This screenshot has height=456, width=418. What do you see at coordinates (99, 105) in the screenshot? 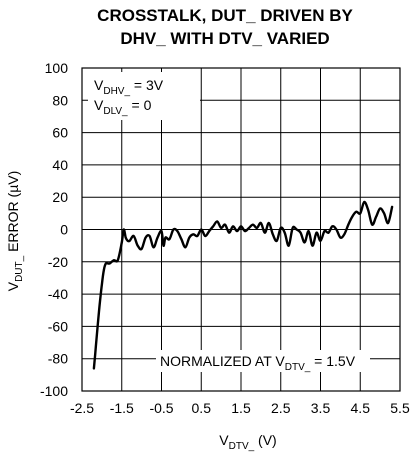
I see `annotation-vdlv-main: V` at bounding box center [99, 105].